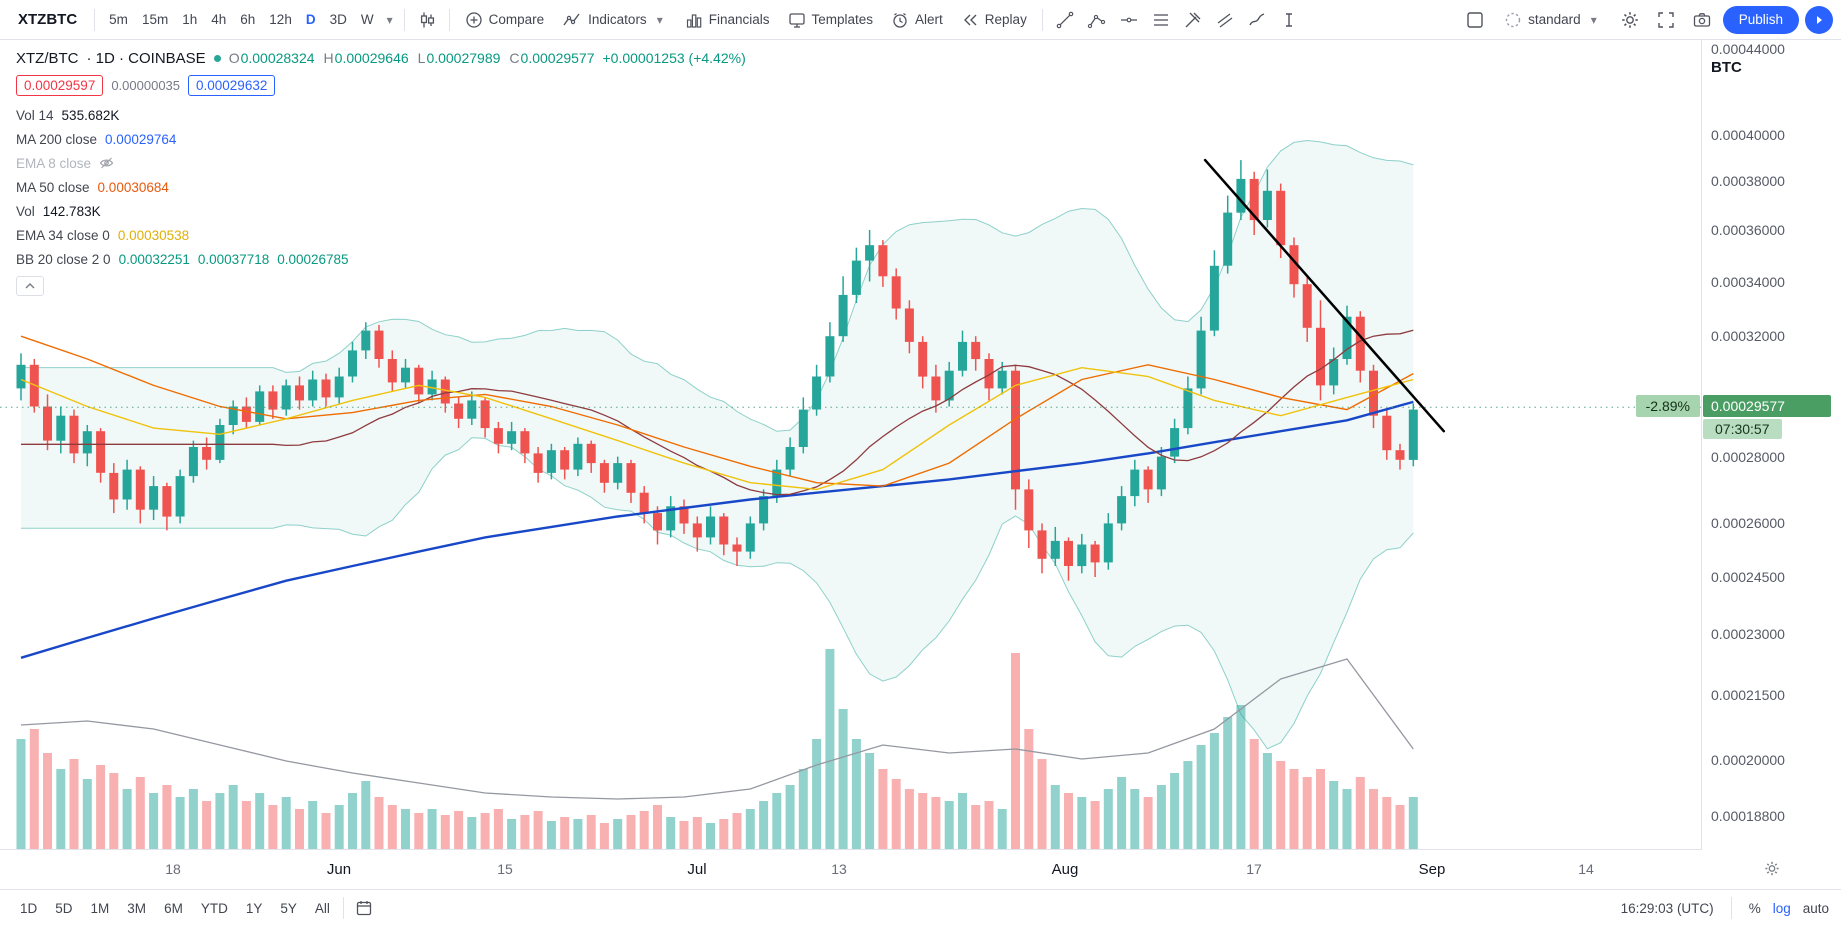 The height and width of the screenshot is (925, 1841). What do you see at coordinates (1667, 908) in the screenshot?
I see `clock-label: 16:29:03 (UTC)` at bounding box center [1667, 908].